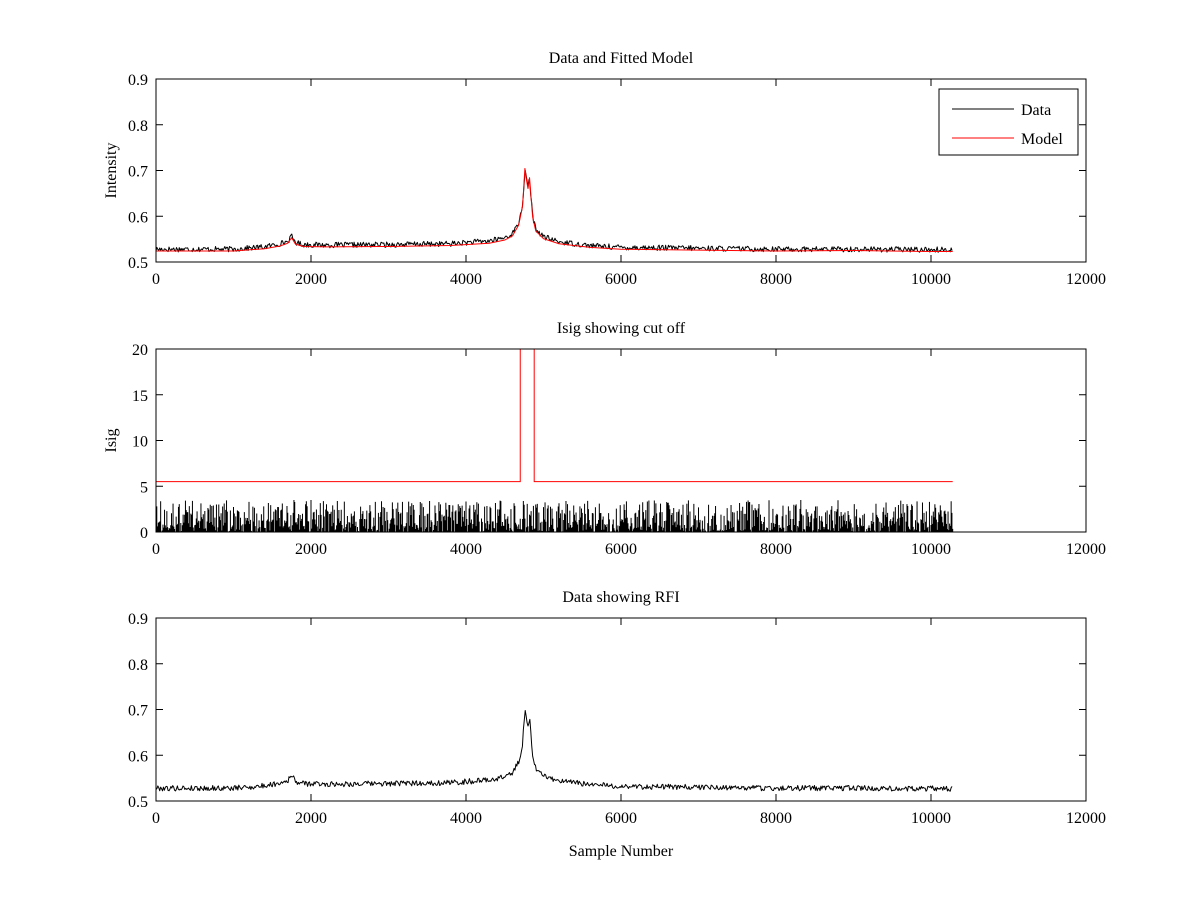 The height and width of the screenshot is (900, 1200). Describe the element at coordinates (140, 442) in the screenshot. I see `y-tick-label: 10` at that location.